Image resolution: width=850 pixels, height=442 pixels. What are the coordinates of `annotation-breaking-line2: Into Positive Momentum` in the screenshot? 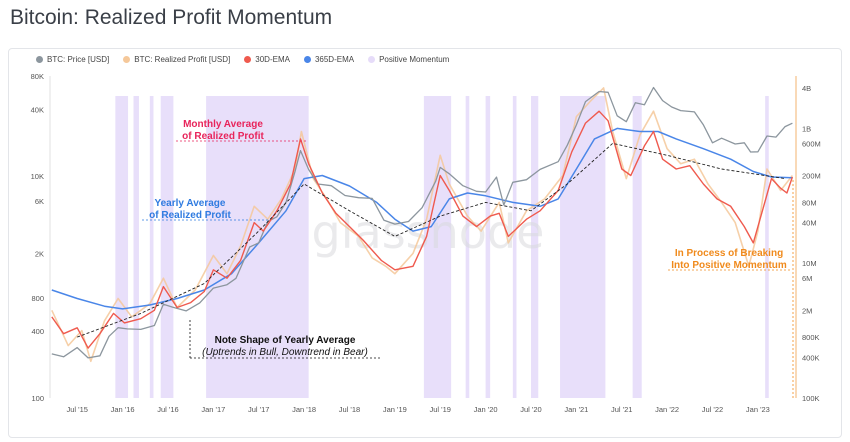 It's located at (729, 265).